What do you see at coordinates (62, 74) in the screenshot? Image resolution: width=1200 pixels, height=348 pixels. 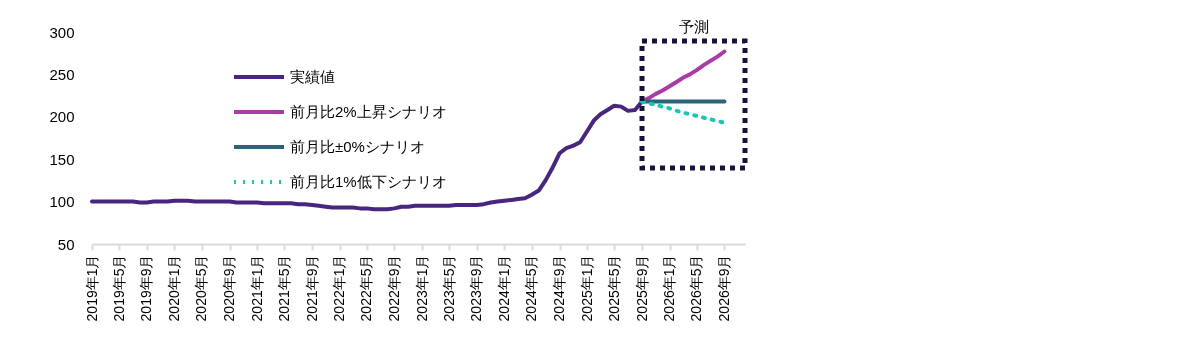 I see `y-tick-label: 250` at bounding box center [62, 74].